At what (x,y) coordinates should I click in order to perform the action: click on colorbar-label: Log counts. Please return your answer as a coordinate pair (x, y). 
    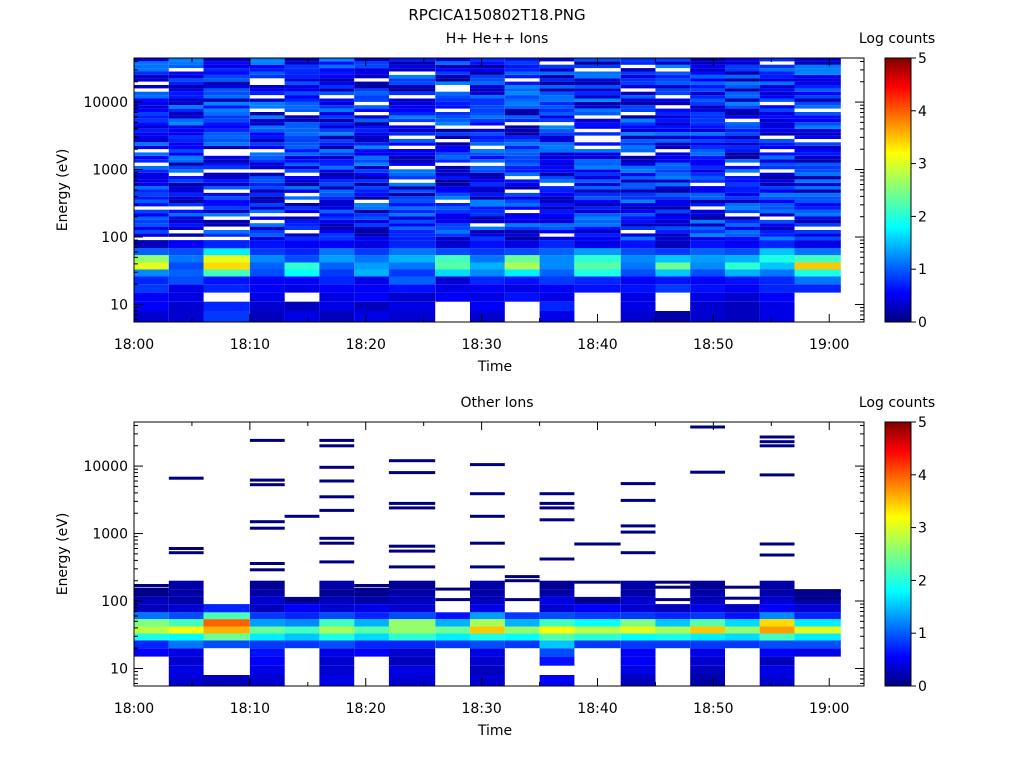
    Looking at the image, I should click on (897, 39).